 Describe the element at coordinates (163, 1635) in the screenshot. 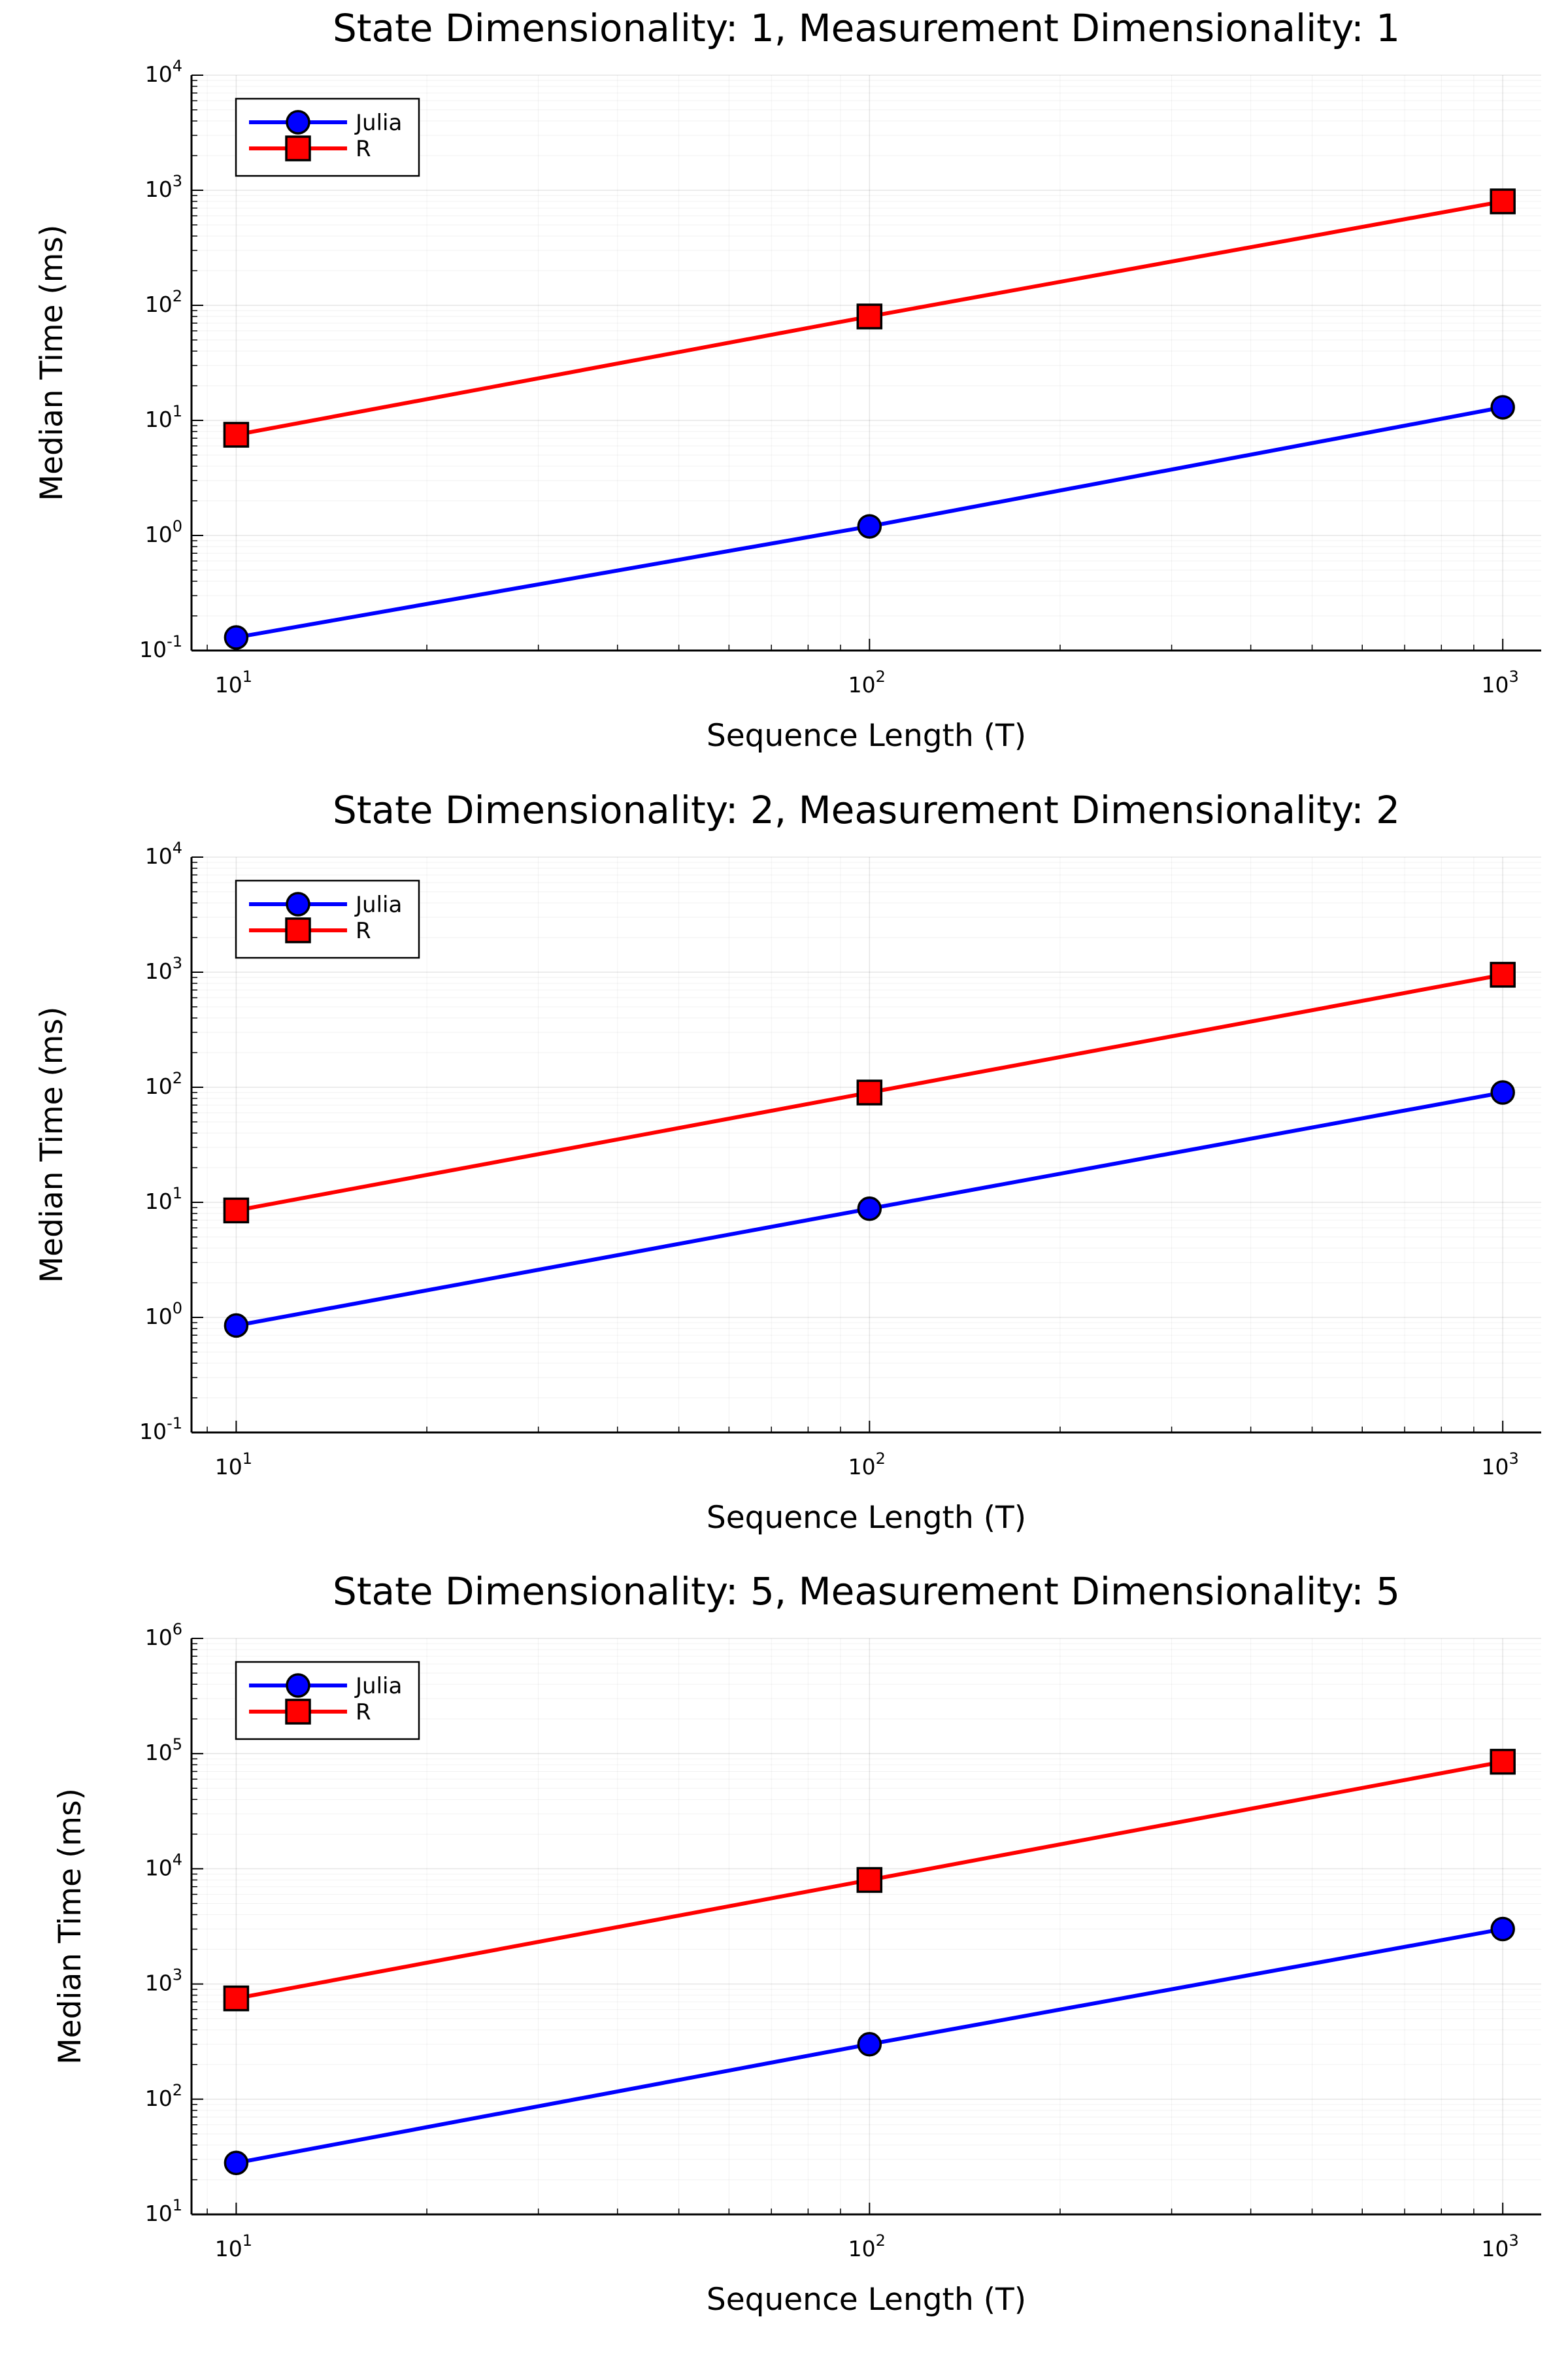

I see `y-tick-label: 10⁶` at that location.